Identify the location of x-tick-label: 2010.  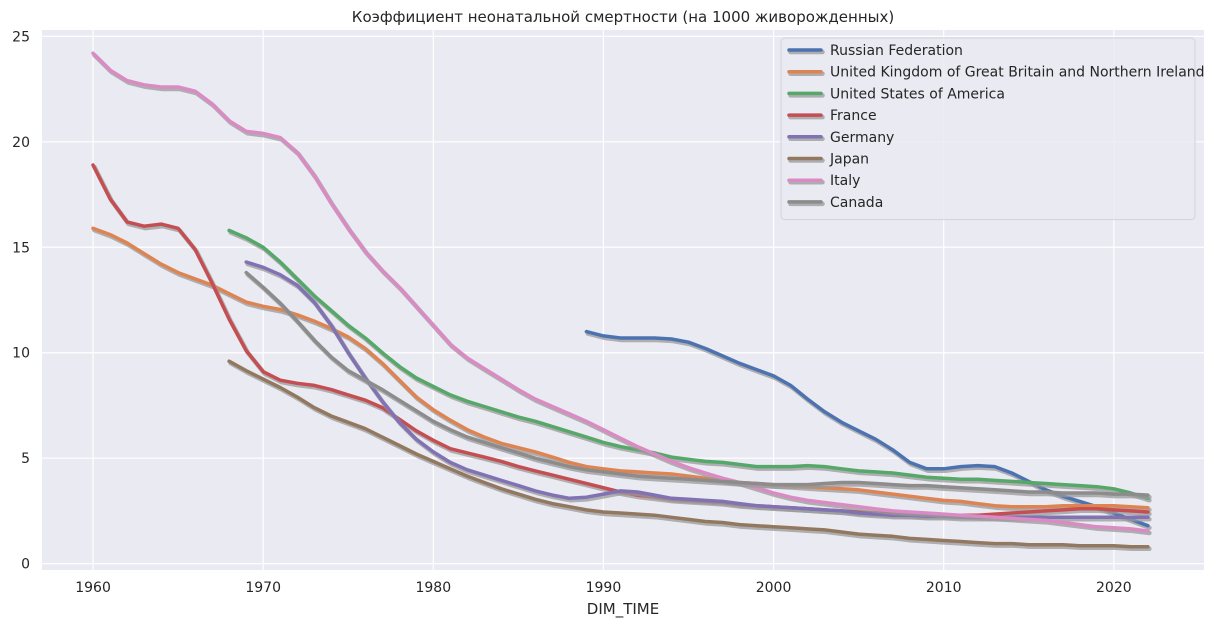
(944, 588).